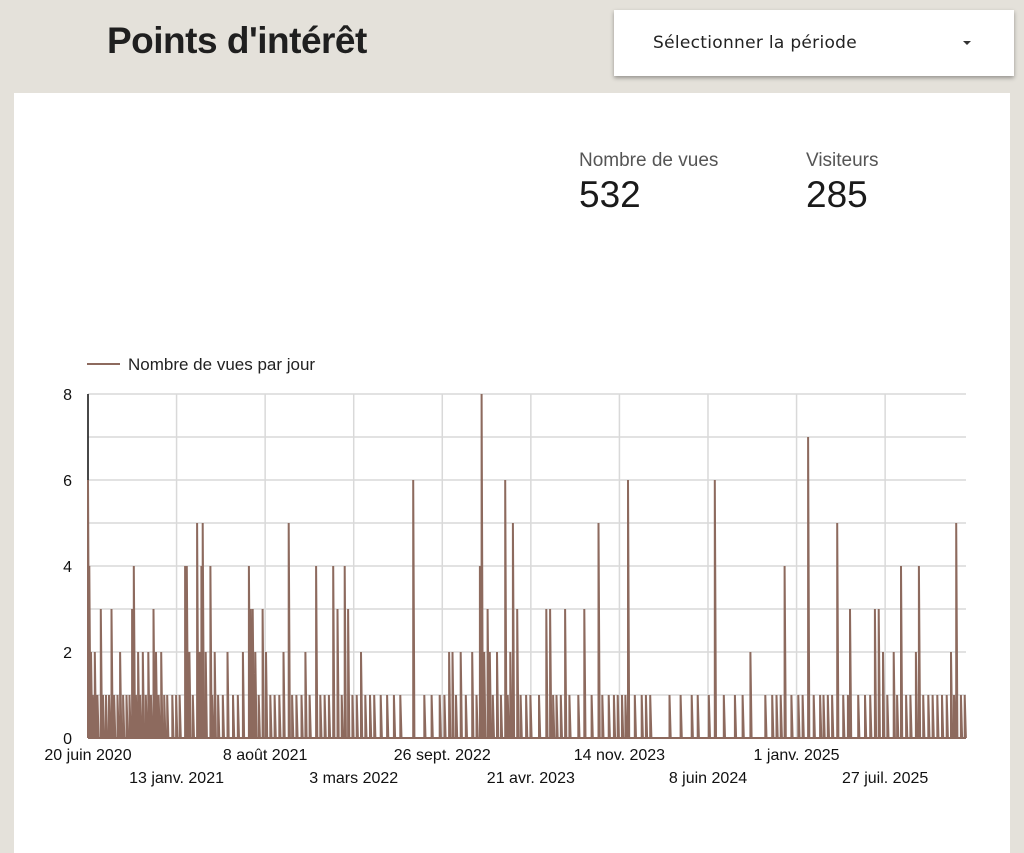  I want to click on x-tick-label: 3 mars 2022, so click(353, 778).